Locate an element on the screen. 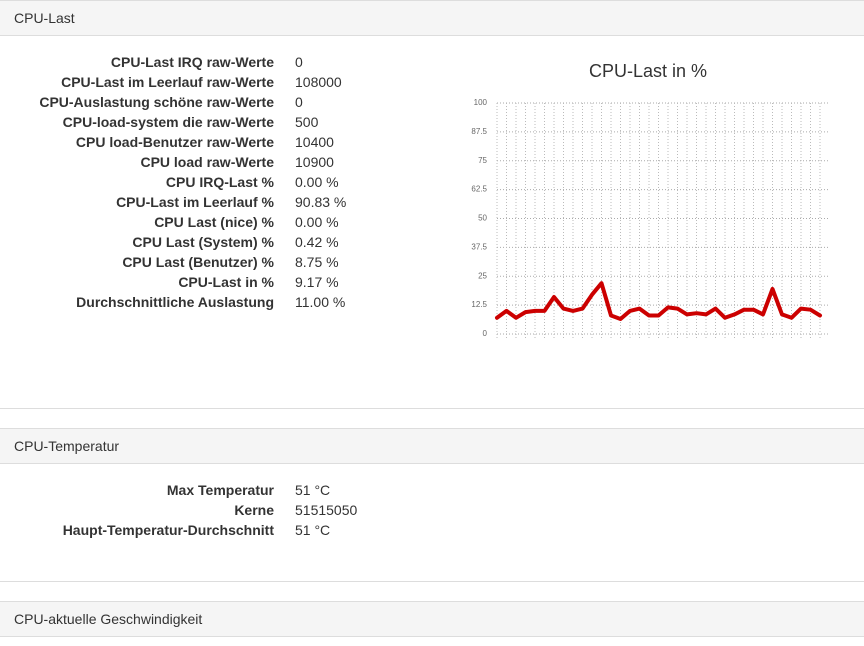 Image resolution: width=864 pixels, height=646 pixels. info-row: Haupt-Temperatur-Durchschnitt 51 °C is located at coordinates (432, 530).